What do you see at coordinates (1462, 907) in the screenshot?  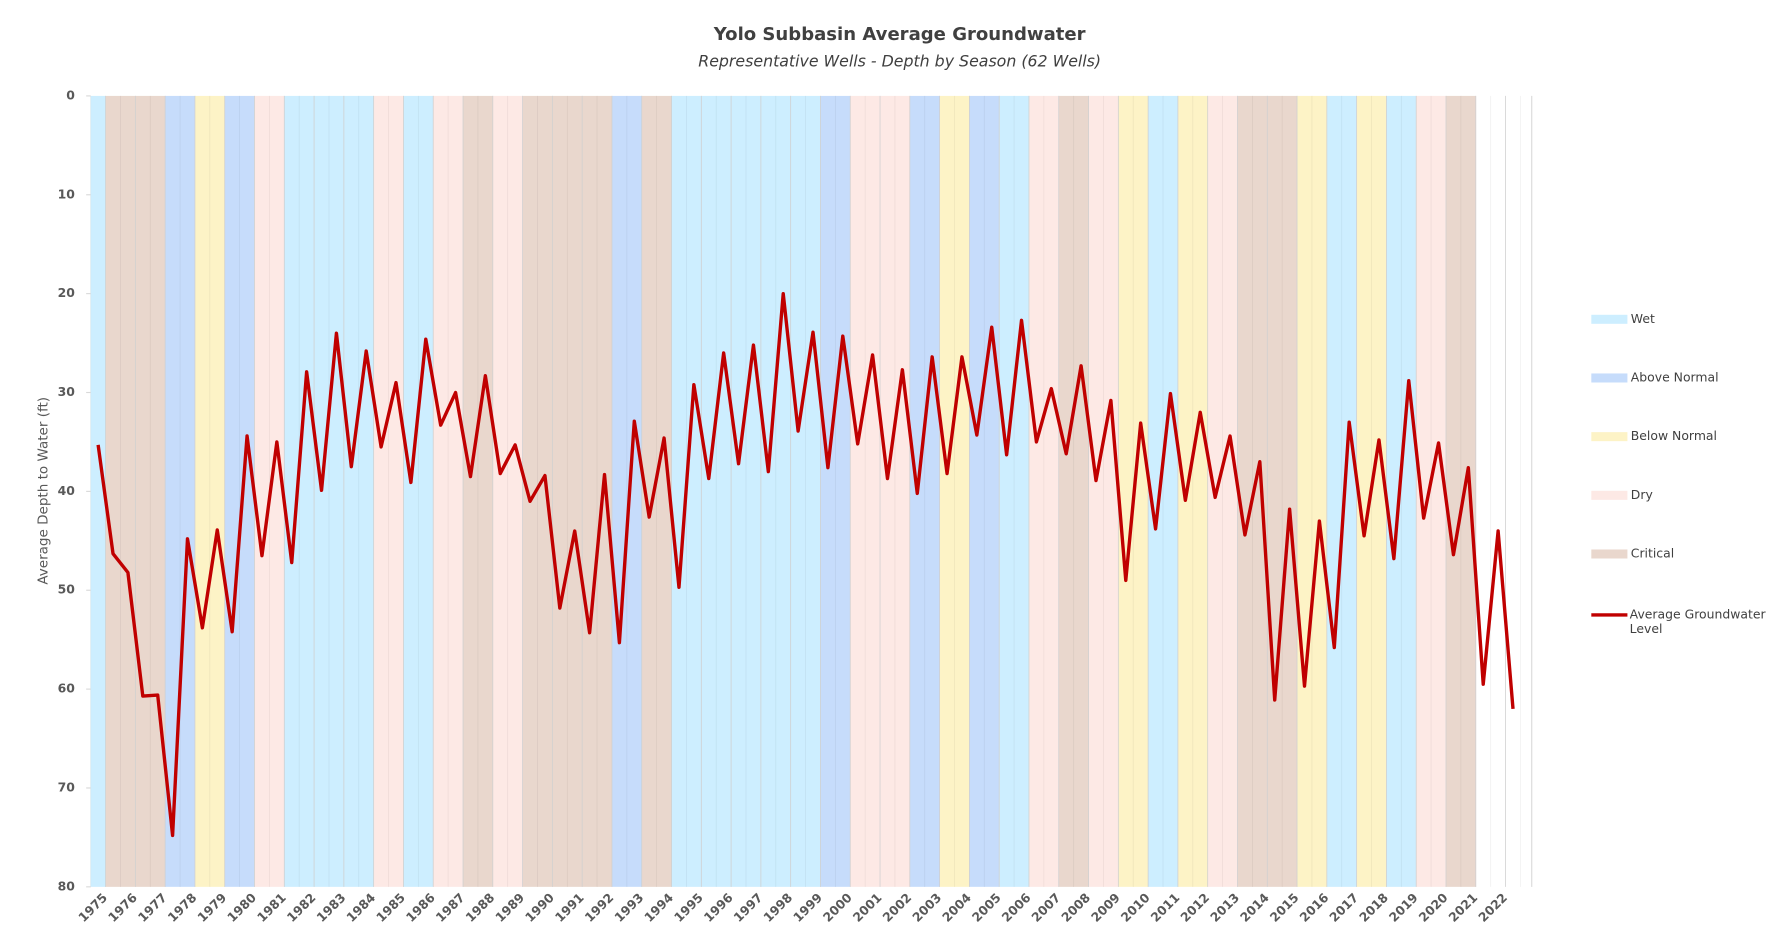 I see `x-tick-label: 2021` at bounding box center [1462, 907].